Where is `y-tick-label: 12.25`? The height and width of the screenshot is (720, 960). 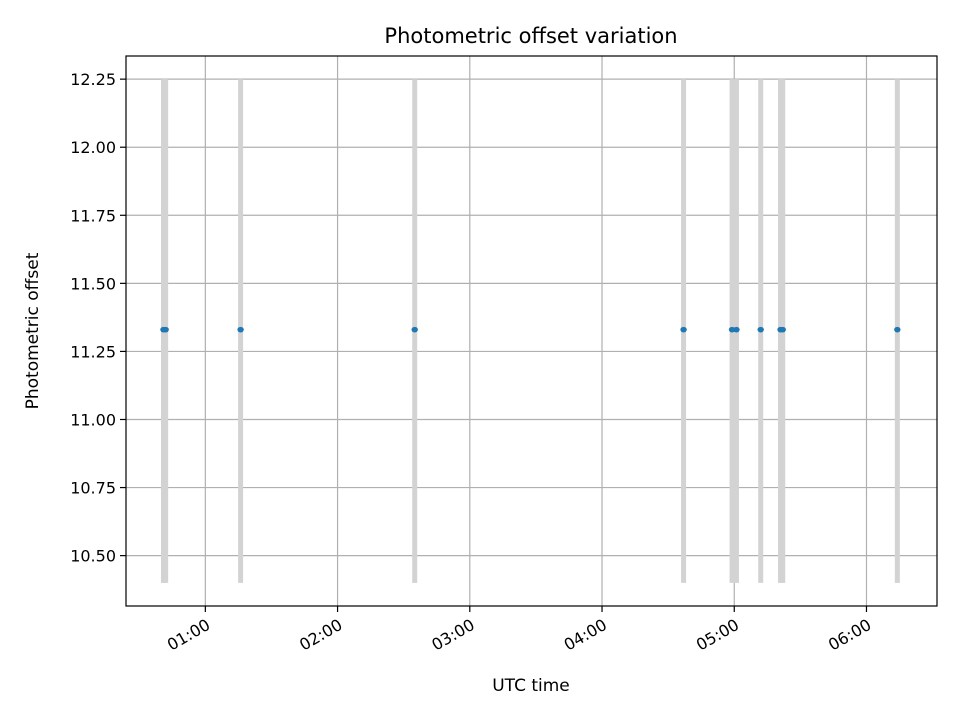
y-tick-label: 12.25 is located at coordinates (93, 79).